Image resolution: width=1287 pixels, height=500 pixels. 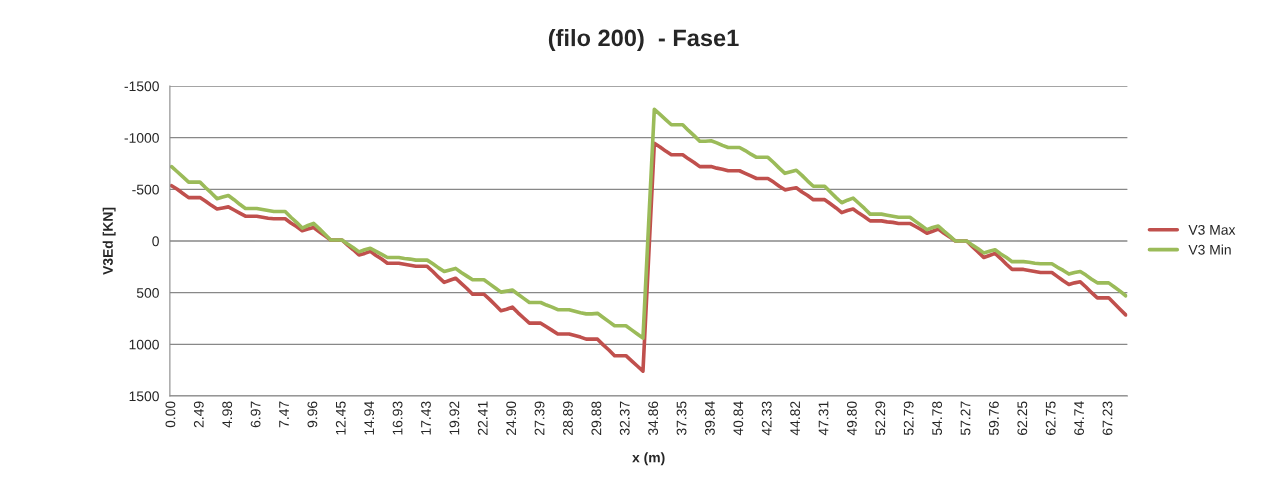 I want to click on x-axis-title: x (m), so click(x=648, y=459).